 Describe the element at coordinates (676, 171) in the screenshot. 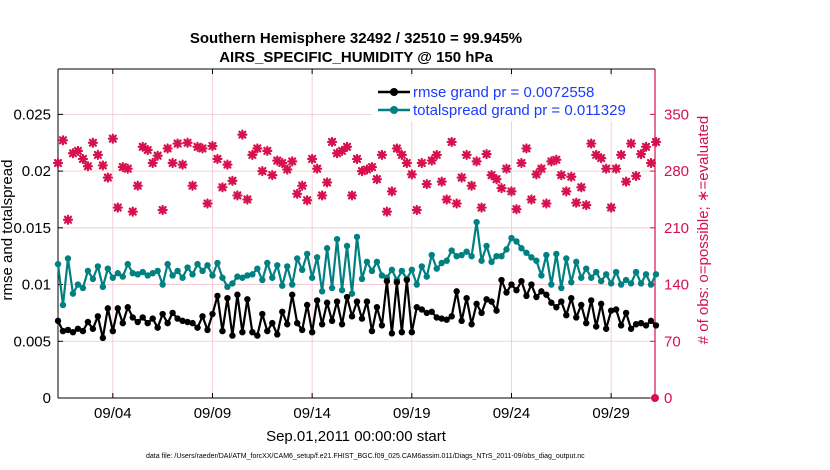

I see `y-right-tick-label: 280` at that location.